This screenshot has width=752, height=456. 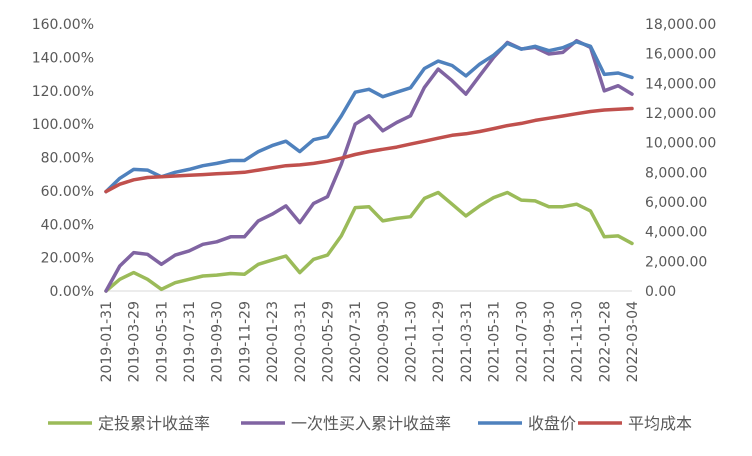 What do you see at coordinates (356, 341) in the screenshot?
I see `x-tick-label: 2020-07-31` at bounding box center [356, 341].